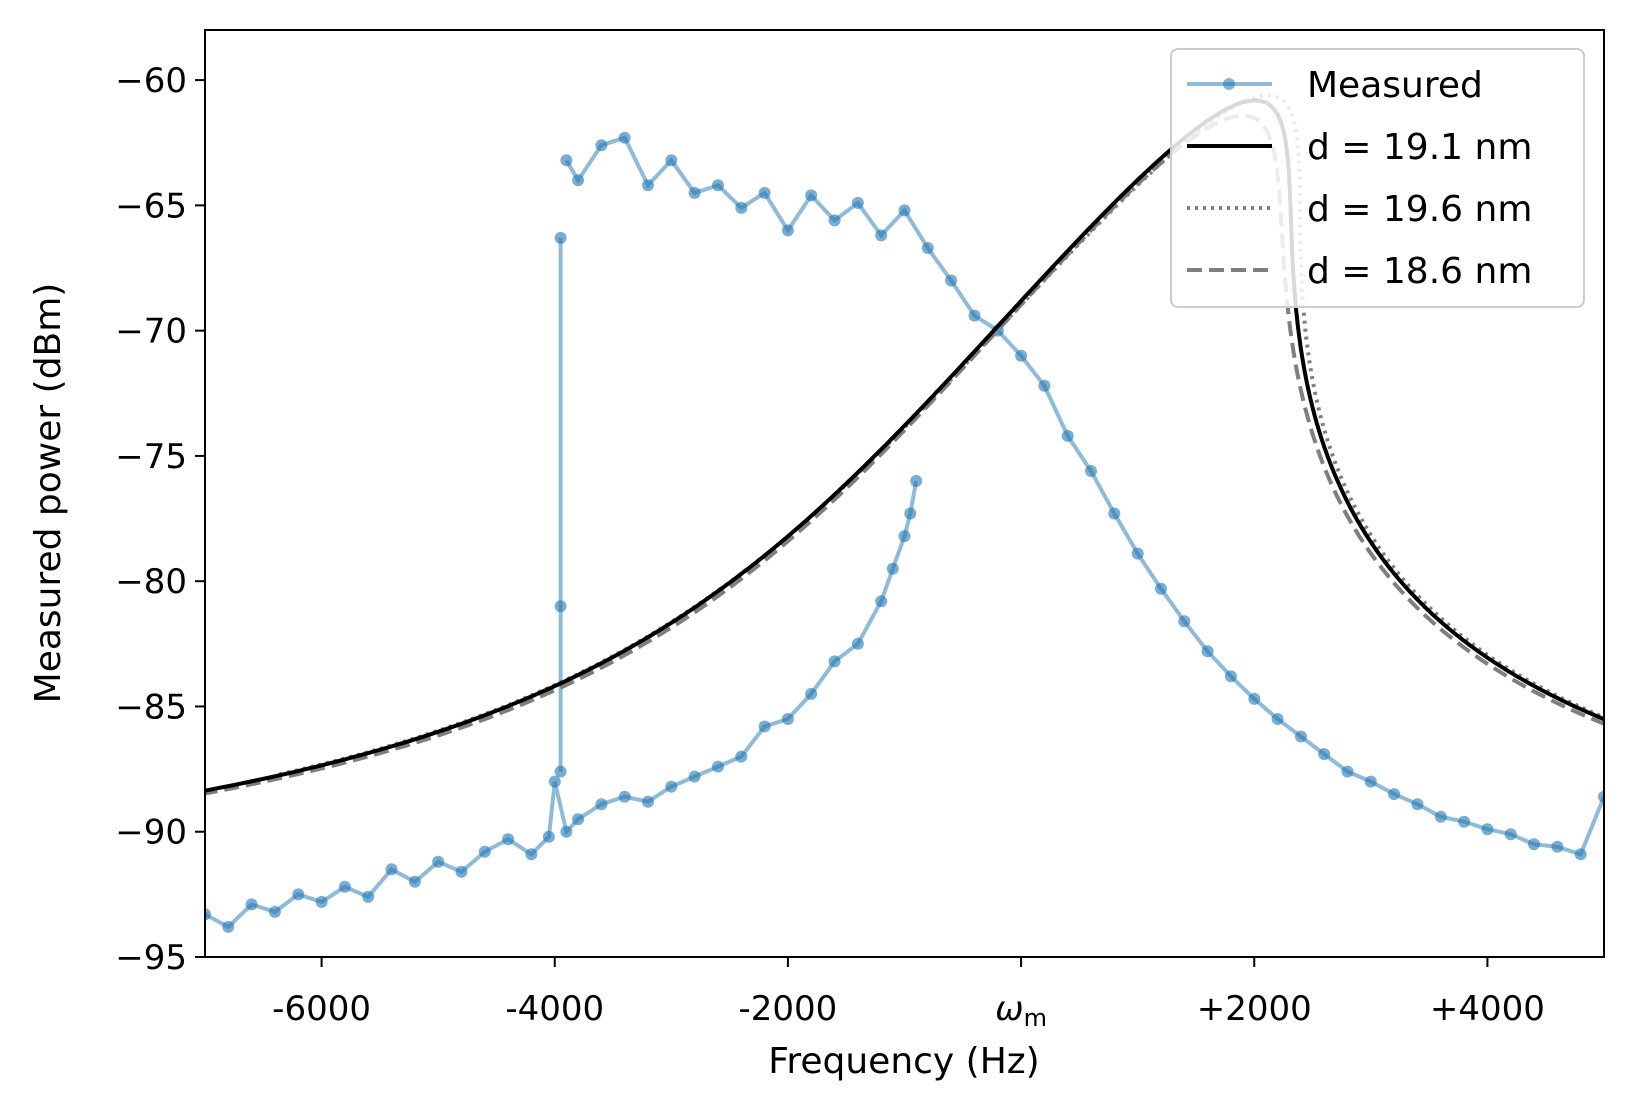 The height and width of the screenshot is (1109, 1628). Describe the element at coordinates (908, 994) in the screenshot. I see `x-axis-ticks: -6000 -4000 -2000 ωm +2000 +4000` at that location.